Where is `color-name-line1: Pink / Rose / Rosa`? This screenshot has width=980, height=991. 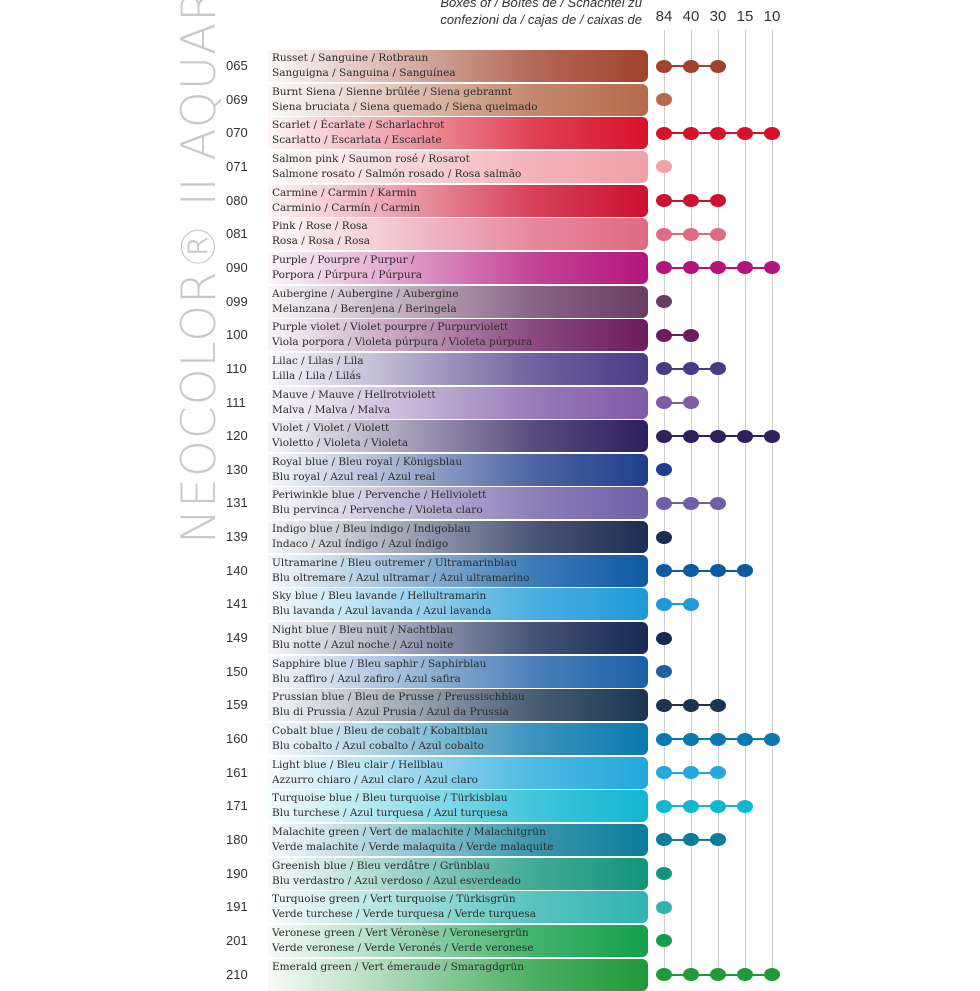 color-name-line1: Pink / Rose / Rosa is located at coordinates (320, 226).